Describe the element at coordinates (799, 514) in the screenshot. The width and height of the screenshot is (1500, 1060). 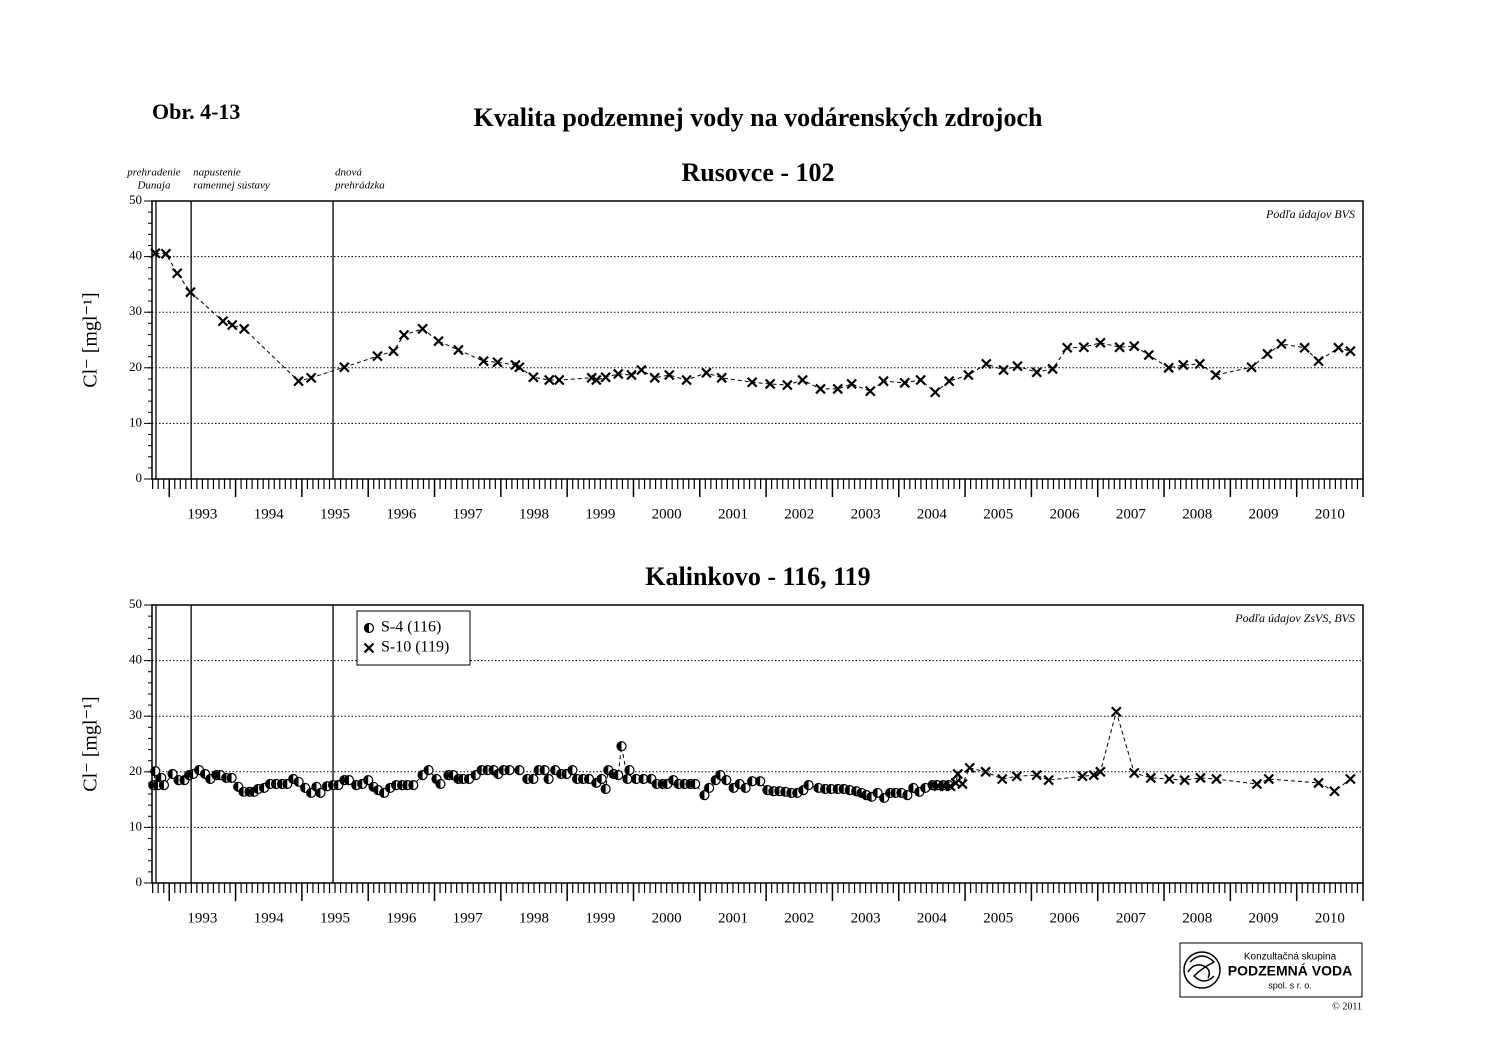
I see `x-tick-label: 2002` at that location.